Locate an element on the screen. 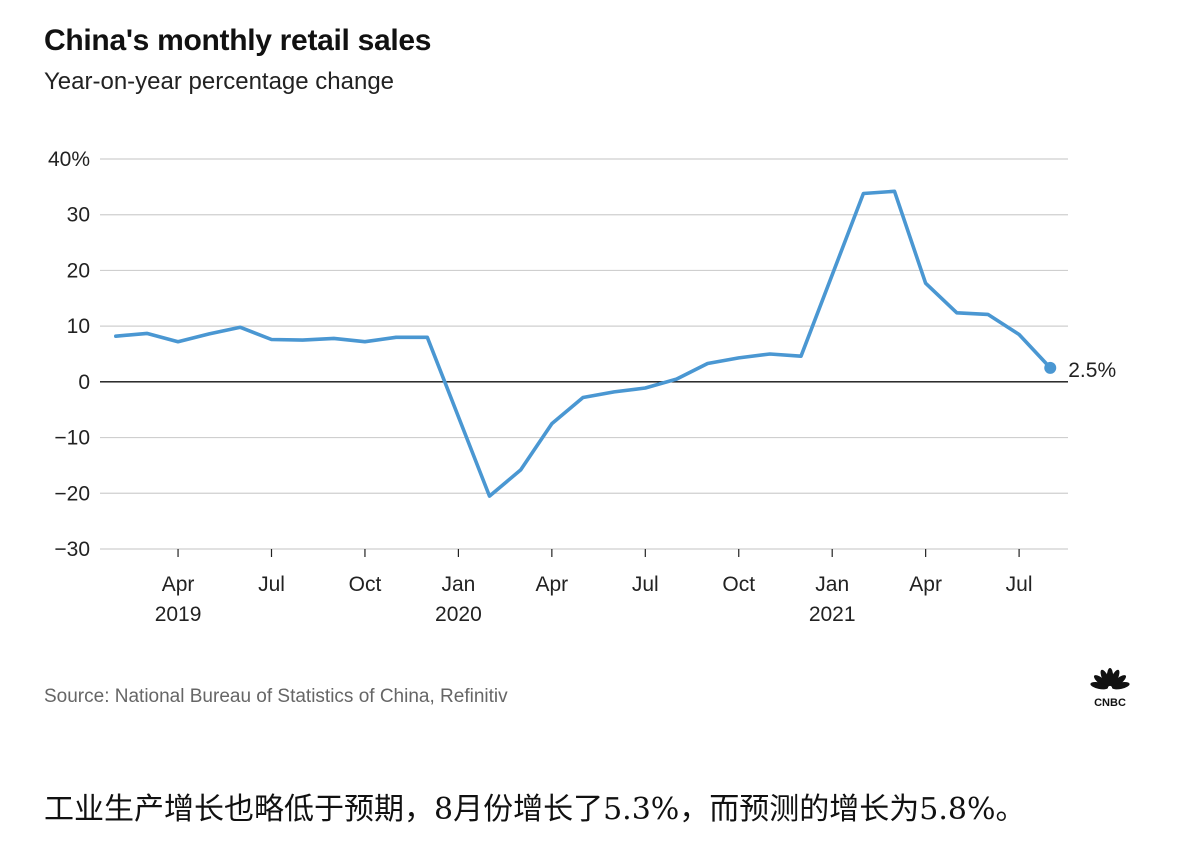 The width and height of the screenshot is (1200, 859). y-tick-label: −20 is located at coordinates (72, 493).